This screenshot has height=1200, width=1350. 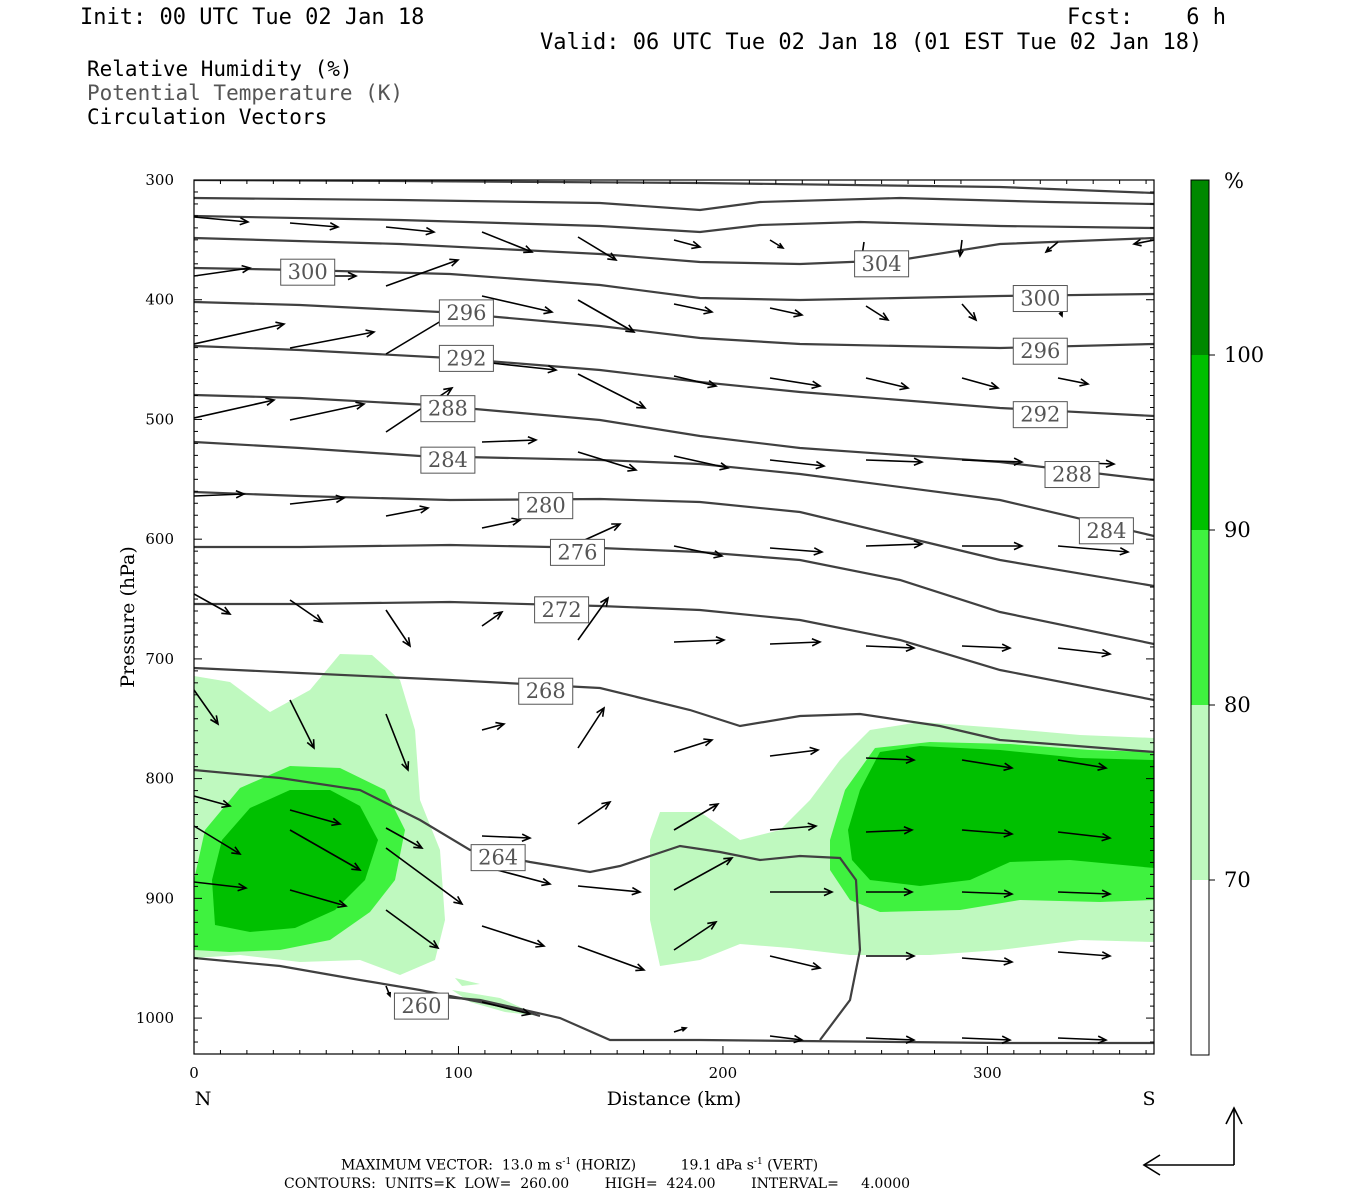 I want to click on theta-label-284: 284, so click(x=1106, y=531).